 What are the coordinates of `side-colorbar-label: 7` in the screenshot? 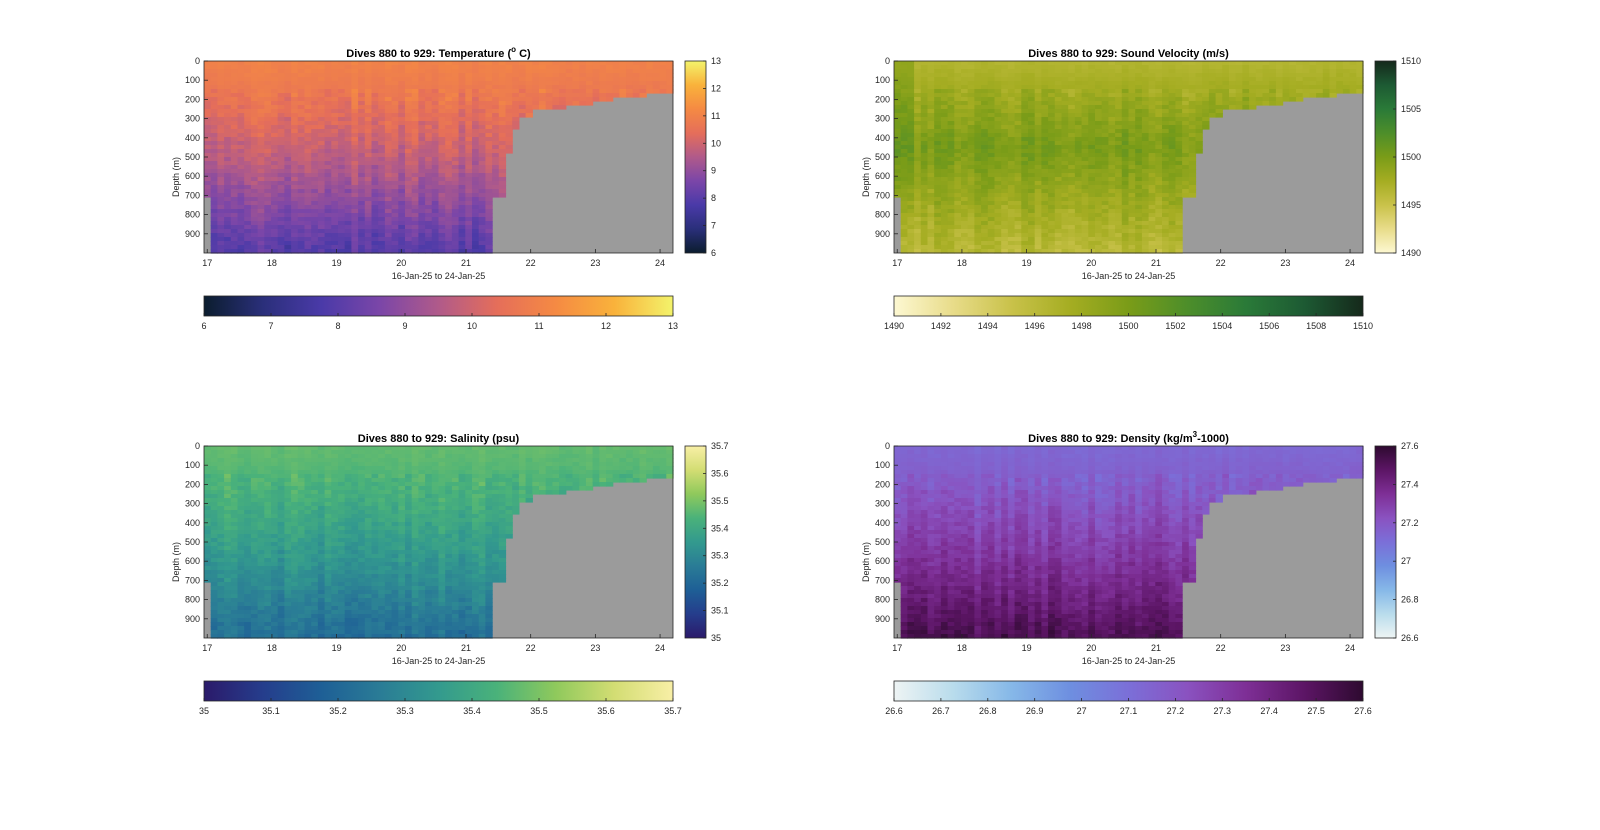 It's located at (713, 226).